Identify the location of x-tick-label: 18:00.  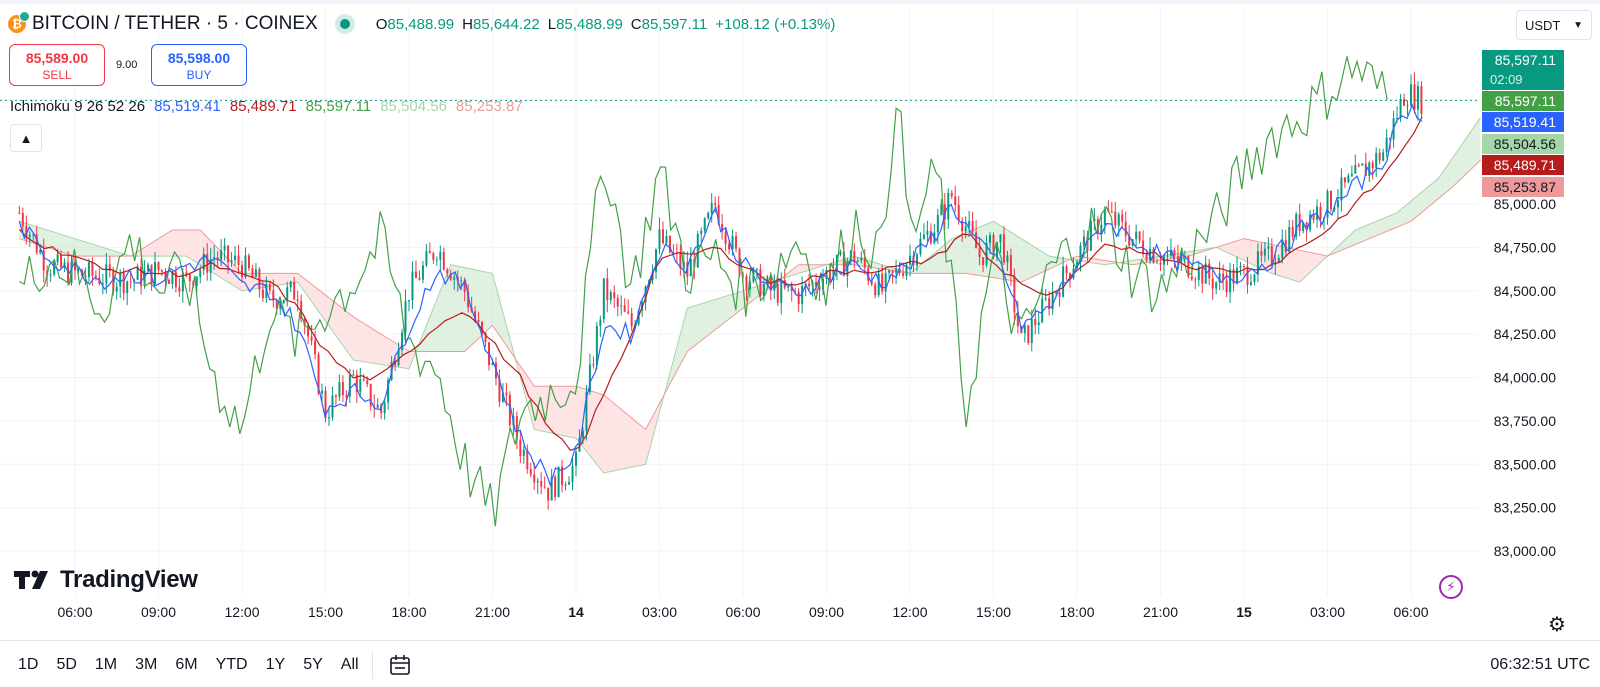
(1076, 612).